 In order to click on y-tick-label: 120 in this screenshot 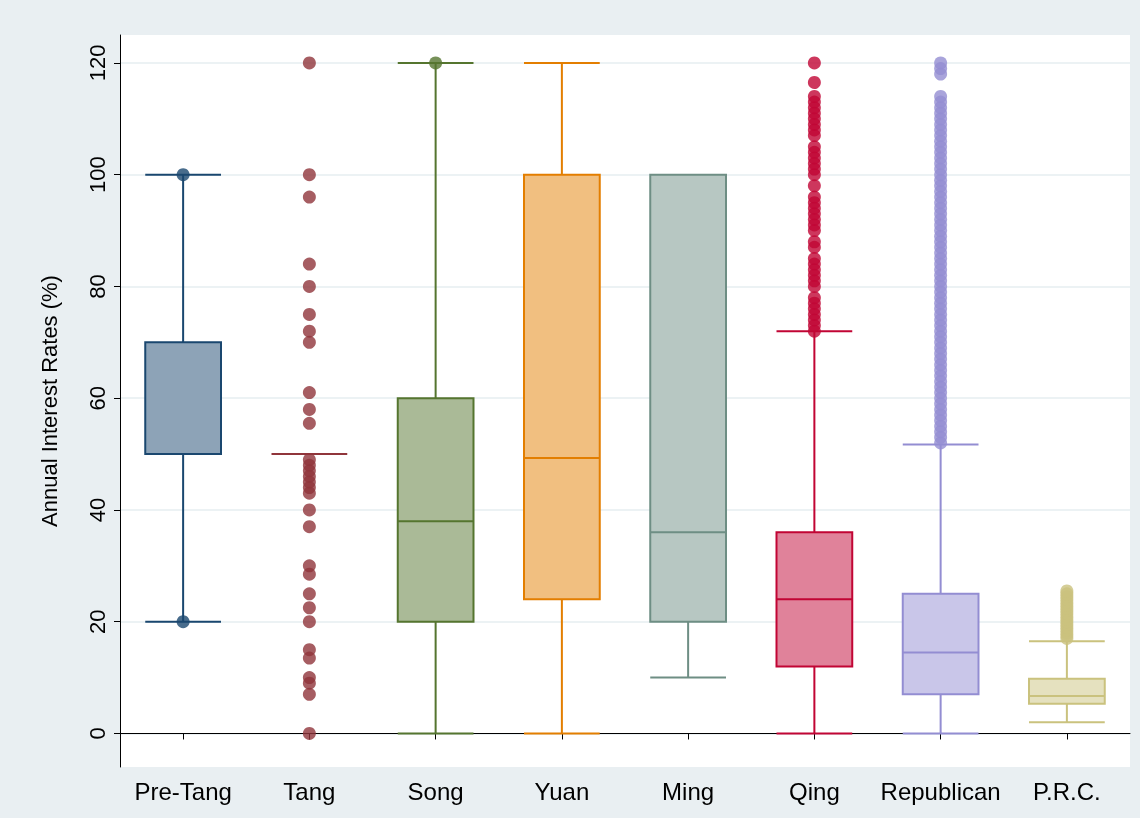, I will do `click(97, 63)`.